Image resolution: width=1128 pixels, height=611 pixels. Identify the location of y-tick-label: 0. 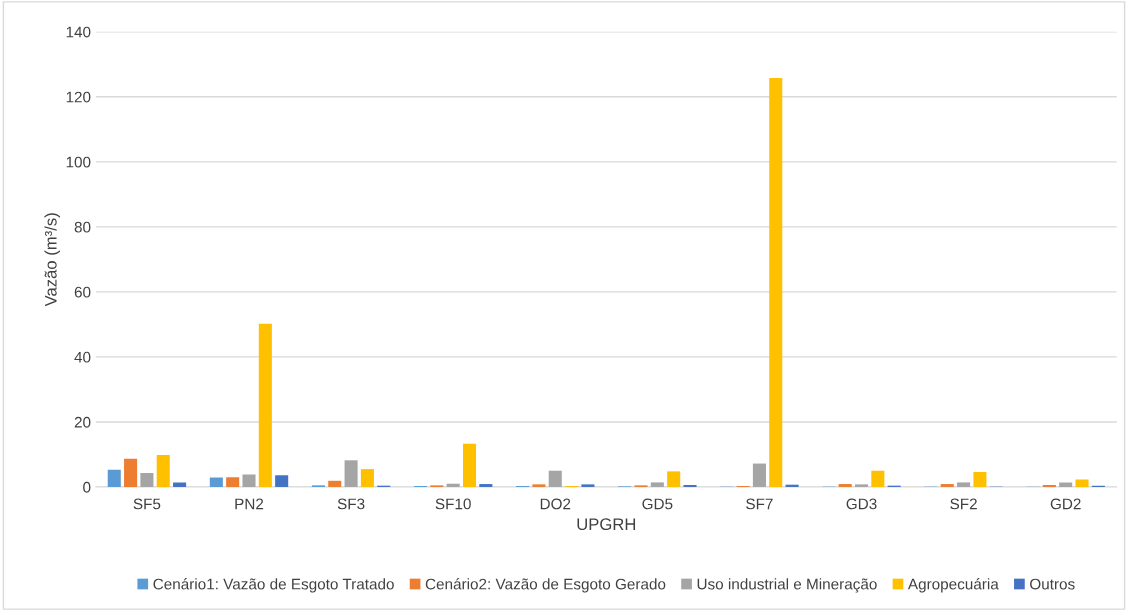
(87, 487).